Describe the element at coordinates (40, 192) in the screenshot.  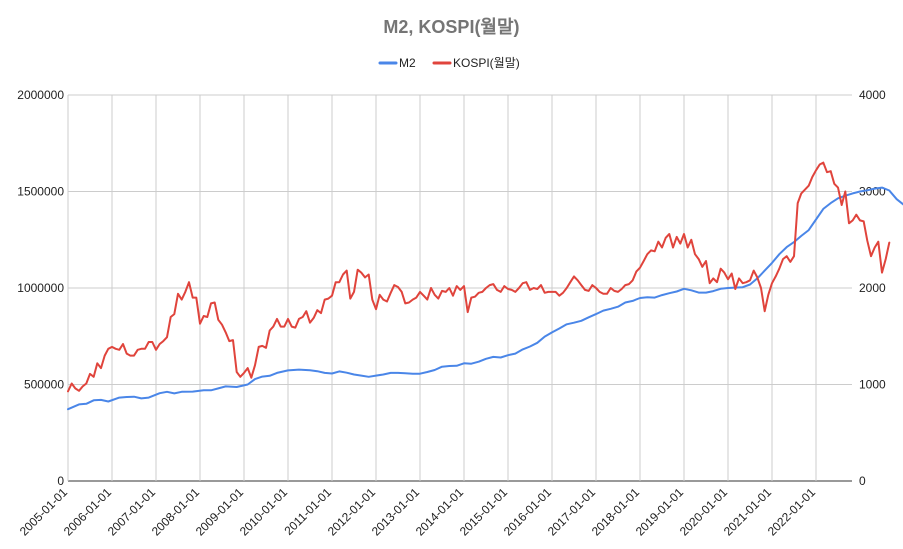
I see `left-tick-label: 1500000` at that location.